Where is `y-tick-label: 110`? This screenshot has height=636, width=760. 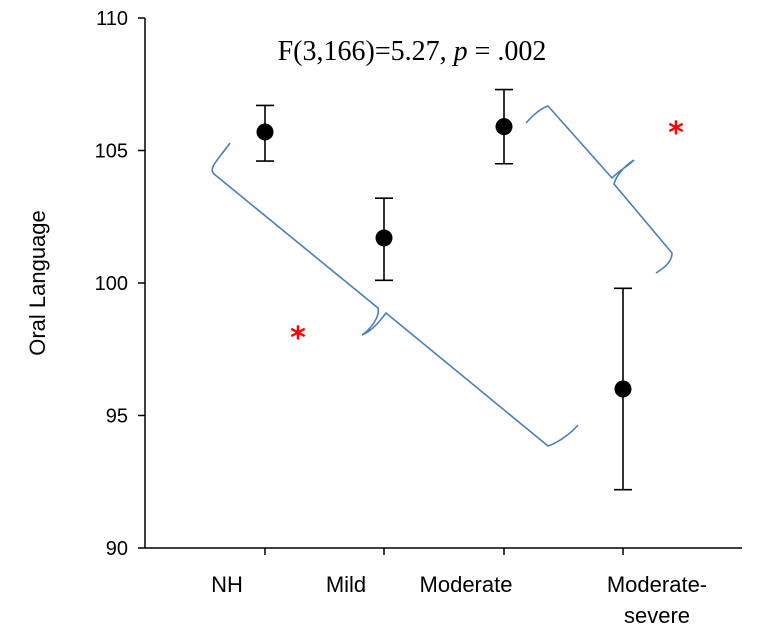 y-tick-label: 110 is located at coordinates (112, 19).